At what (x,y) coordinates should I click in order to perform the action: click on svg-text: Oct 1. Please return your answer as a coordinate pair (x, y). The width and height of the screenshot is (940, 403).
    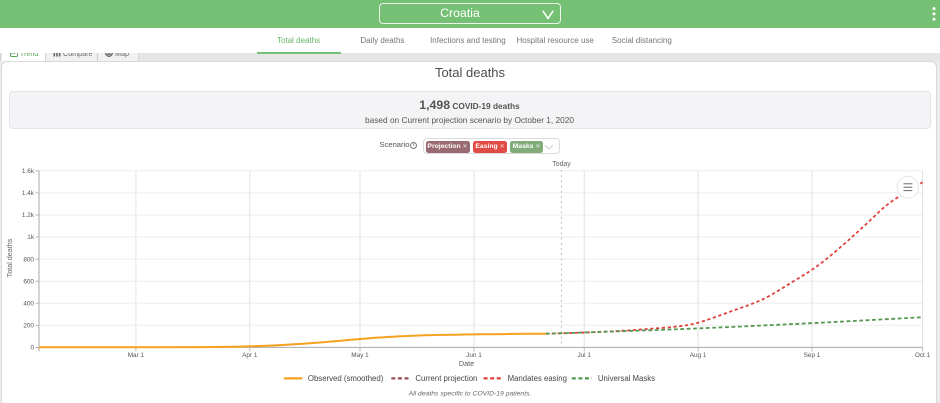
    Looking at the image, I should click on (923, 355).